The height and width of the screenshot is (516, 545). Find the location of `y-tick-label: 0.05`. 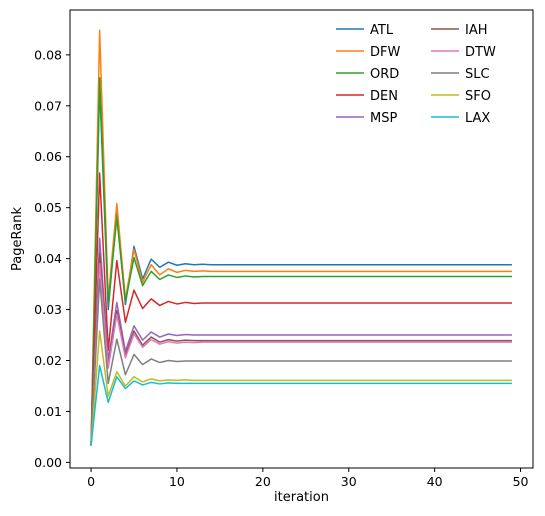

y-tick-label: 0.05 is located at coordinates (48, 207).